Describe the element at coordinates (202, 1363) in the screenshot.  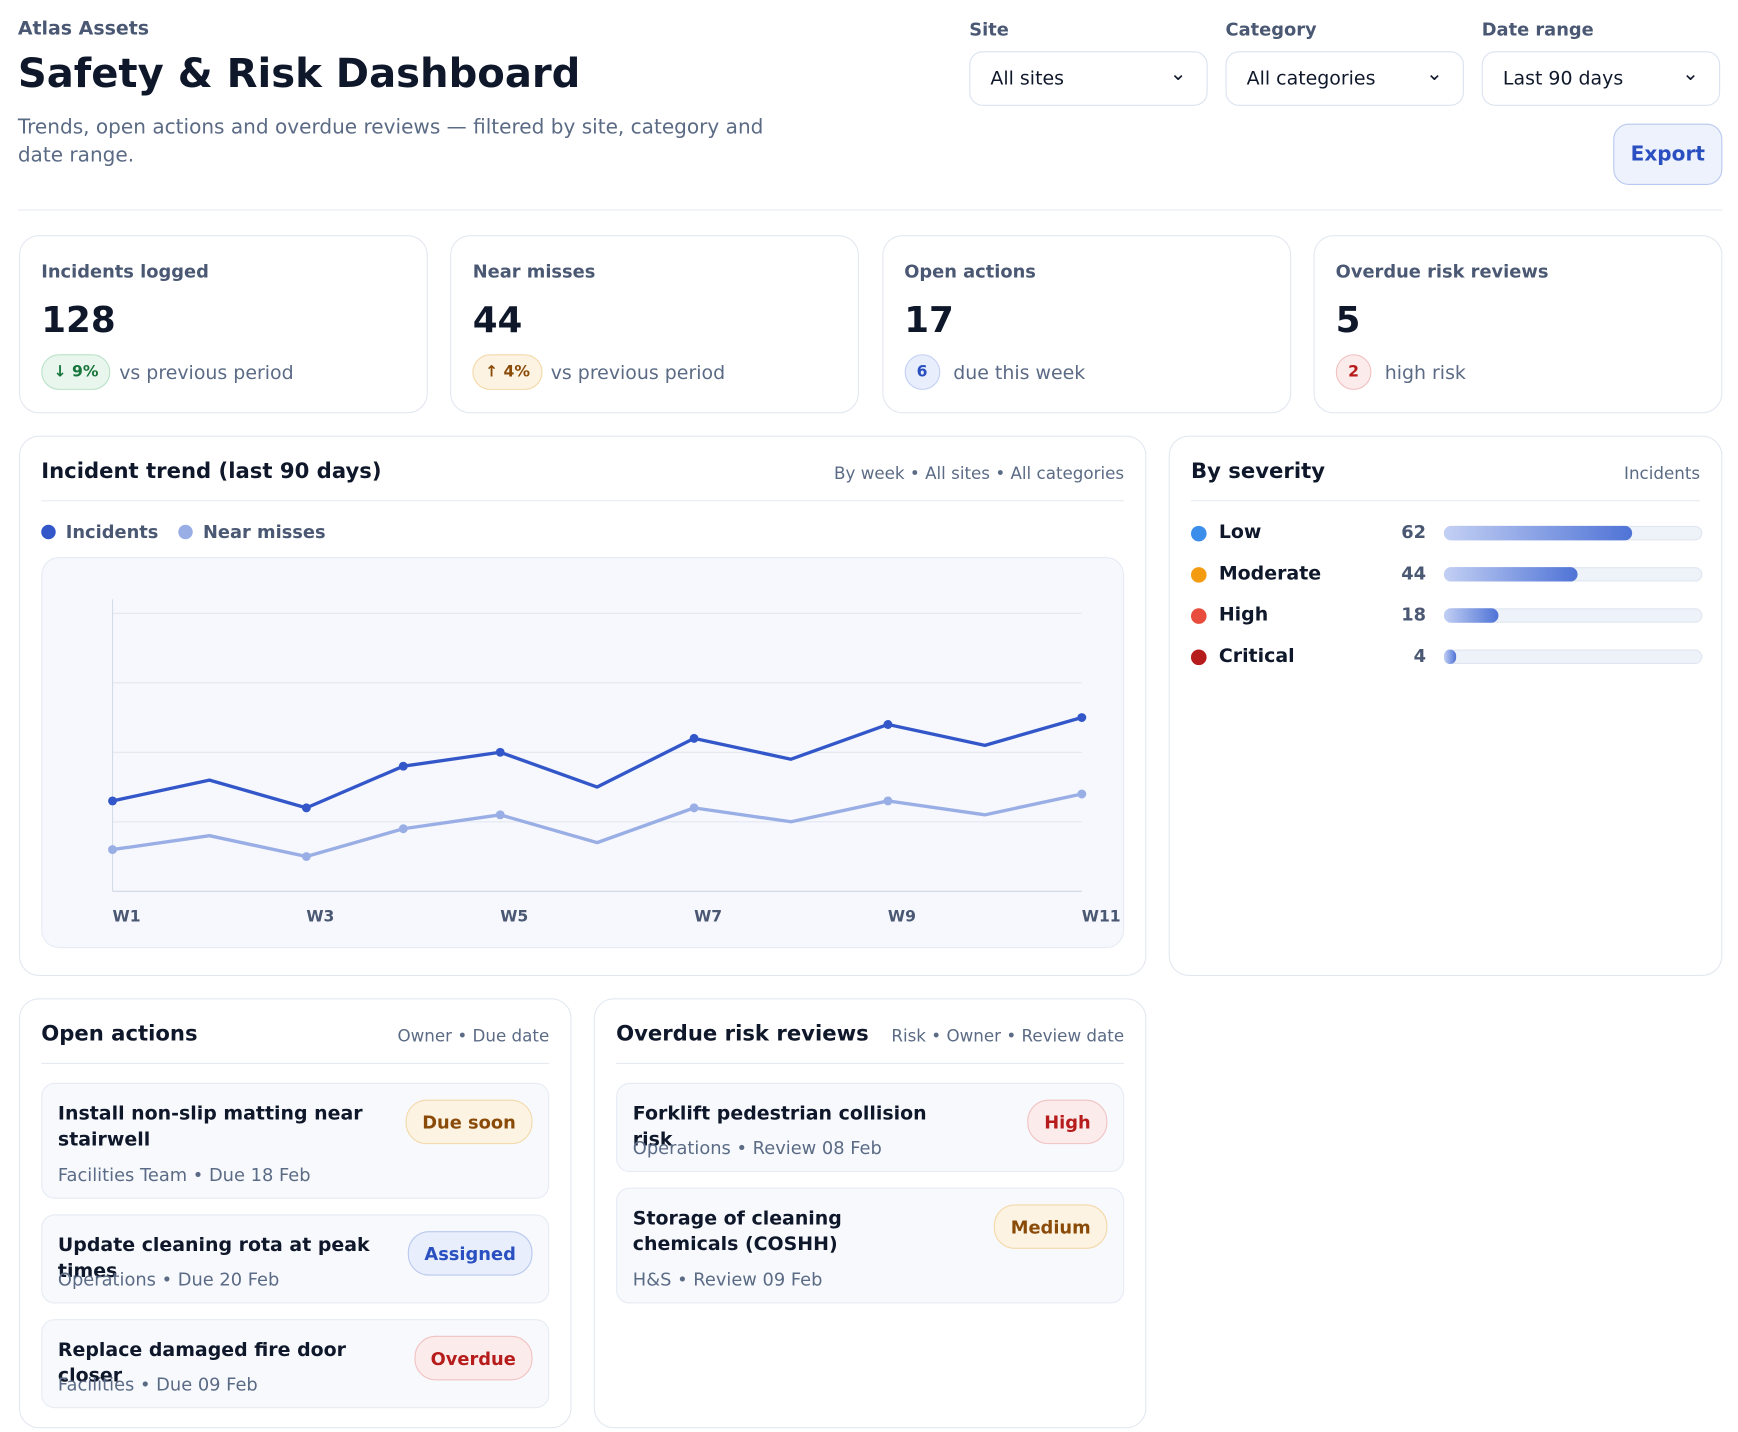
I see `item-title: Replace damaged fire door closer` at that location.